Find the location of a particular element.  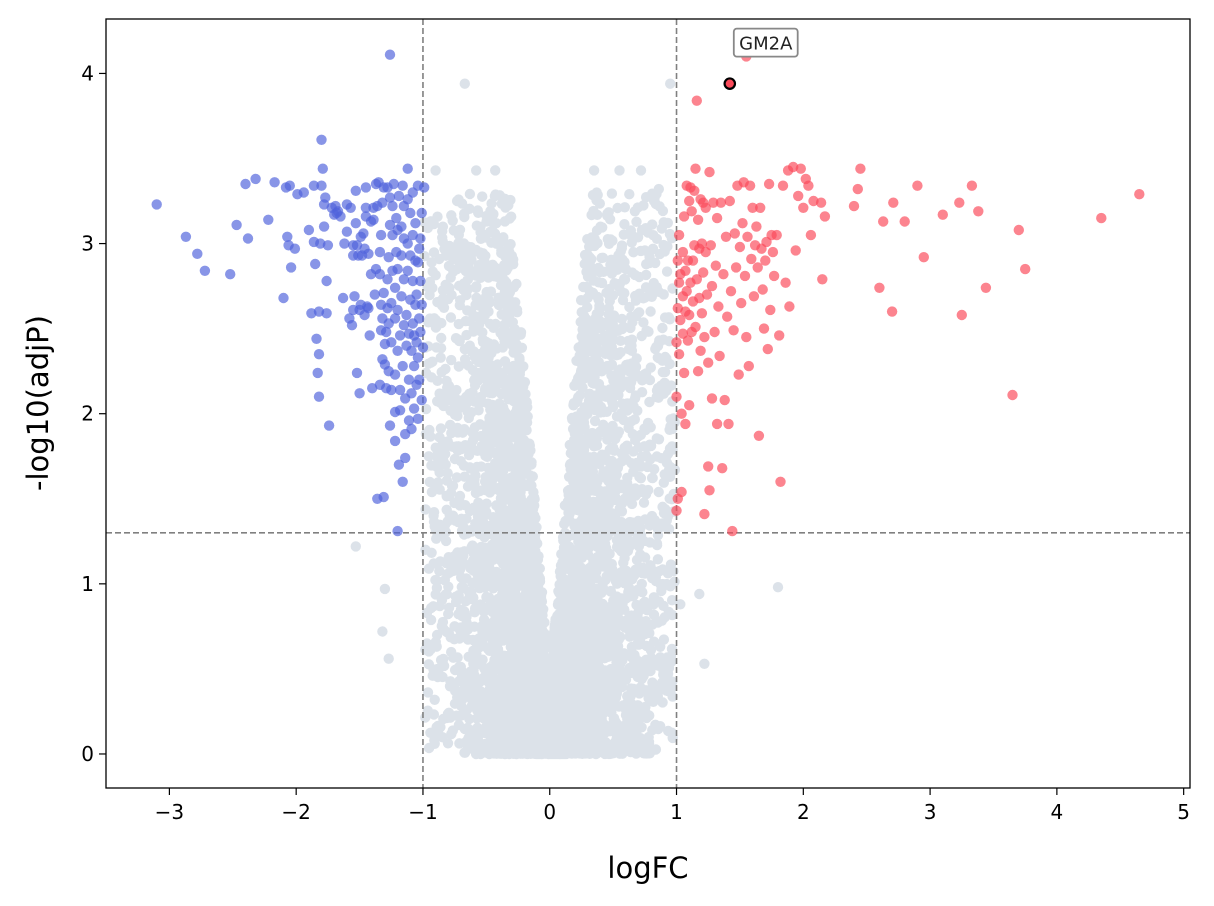

y-tick-label: 1 is located at coordinates (87, 584).